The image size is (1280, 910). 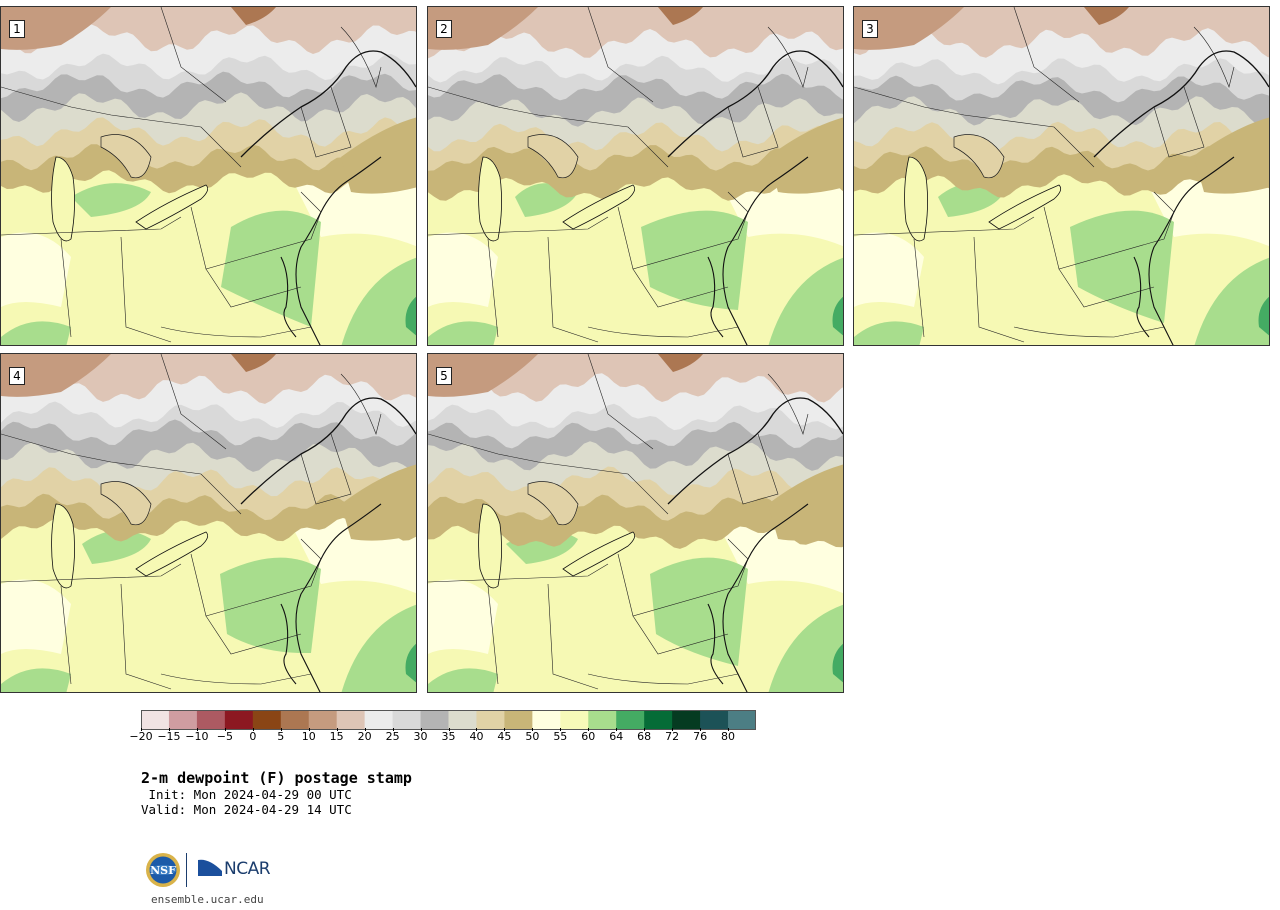 I want to click on stamp-panel-4: 4, so click(x=208, y=523).